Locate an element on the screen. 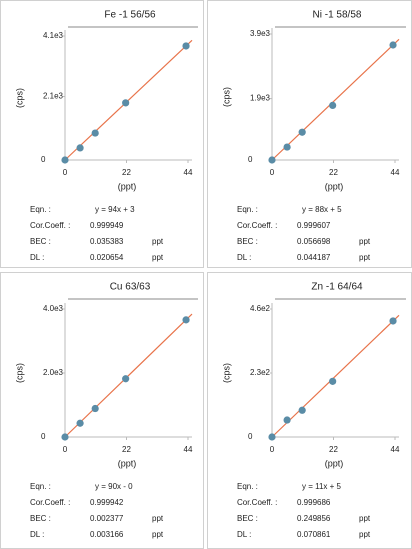 The image size is (412, 549). stat-value: 0.003166 is located at coordinates (107, 534).